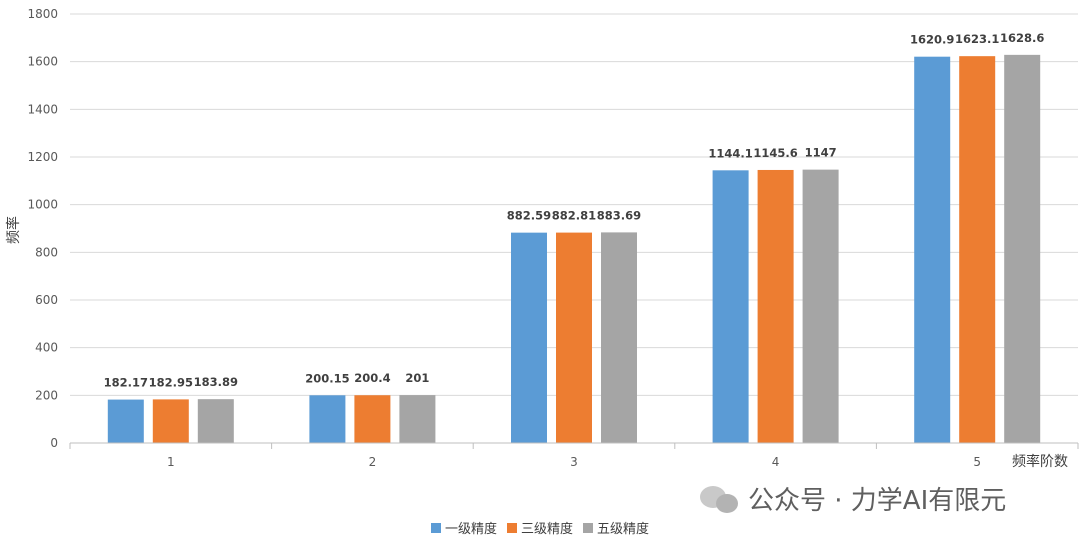  What do you see at coordinates (216, 382) in the screenshot?
I see `data-label: 183.89` at bounding box center [216, 382].